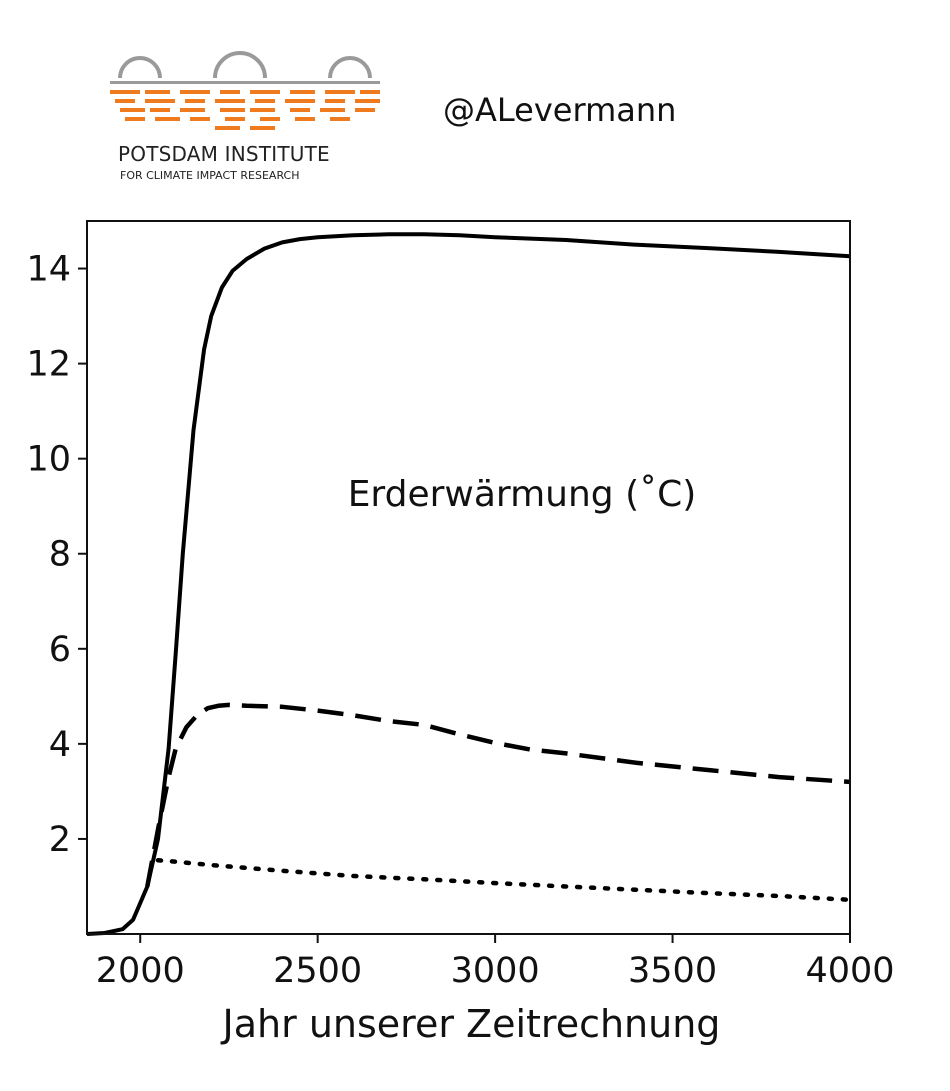  What do you see at coordinates (245, 82) in the screenshot?
I see `logo-roofline` at bounding box center [245, 82].